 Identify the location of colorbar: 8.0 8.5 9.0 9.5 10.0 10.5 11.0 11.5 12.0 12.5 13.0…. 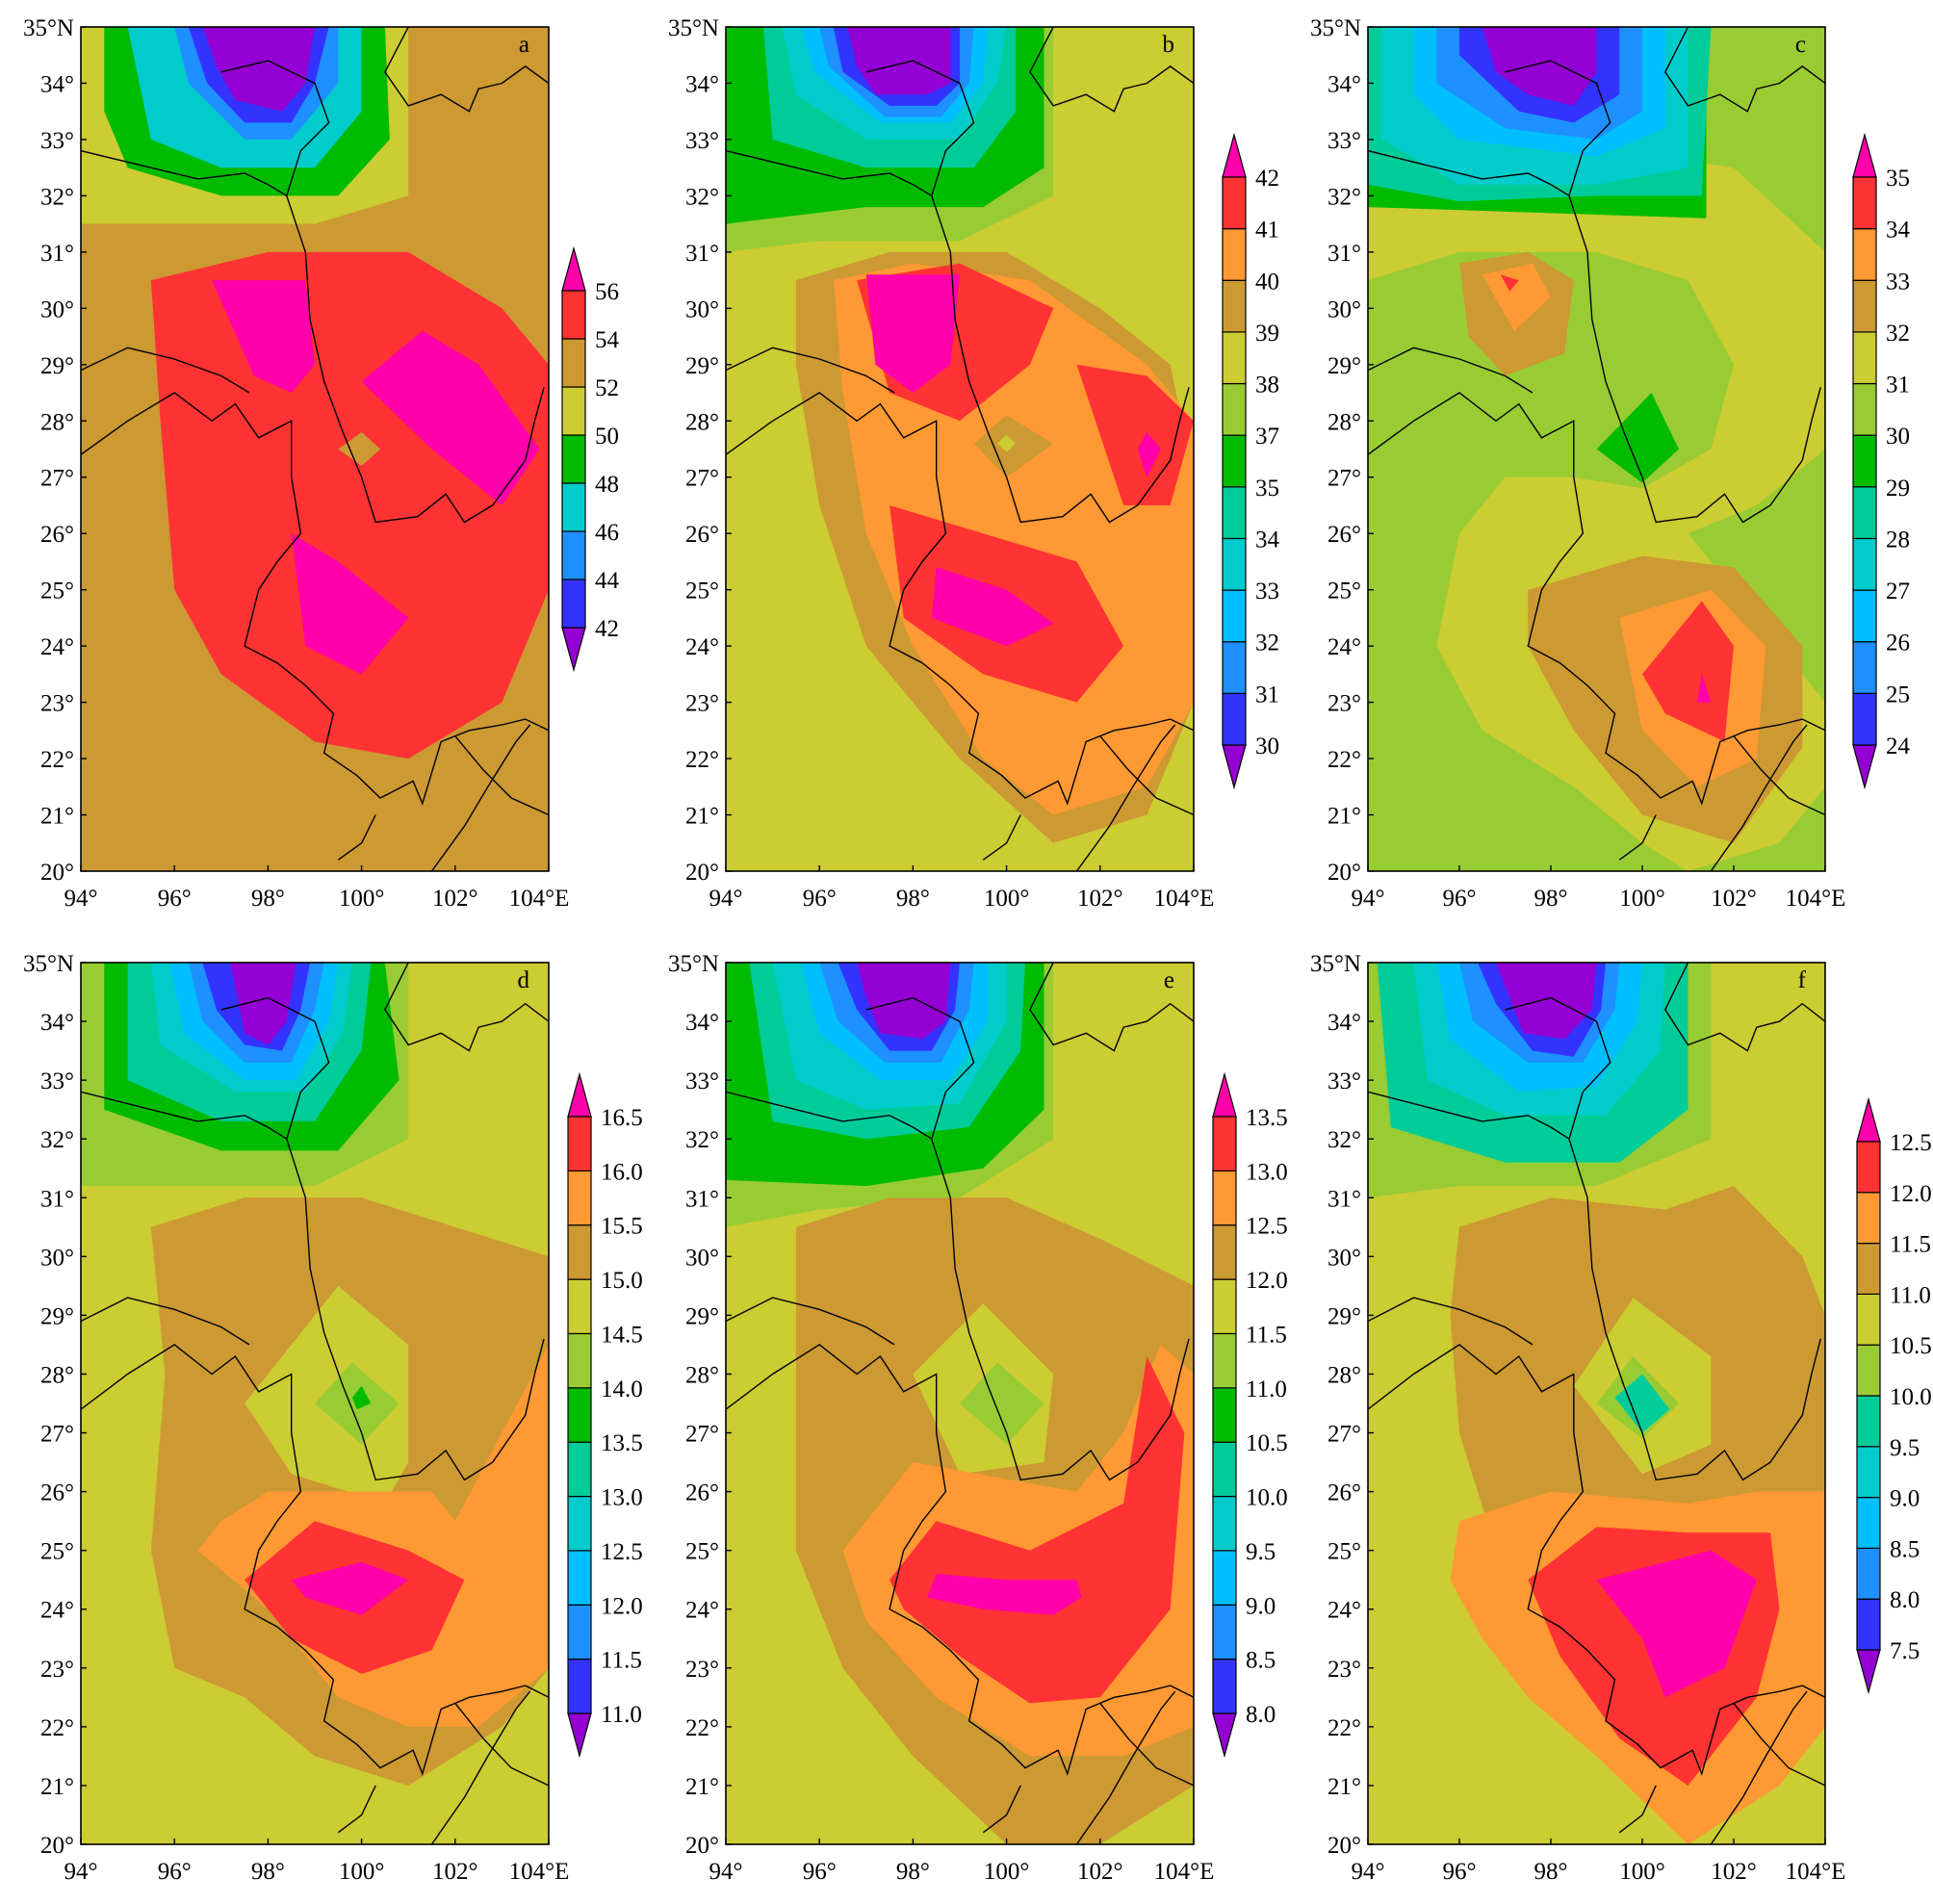
(1250, 1415).